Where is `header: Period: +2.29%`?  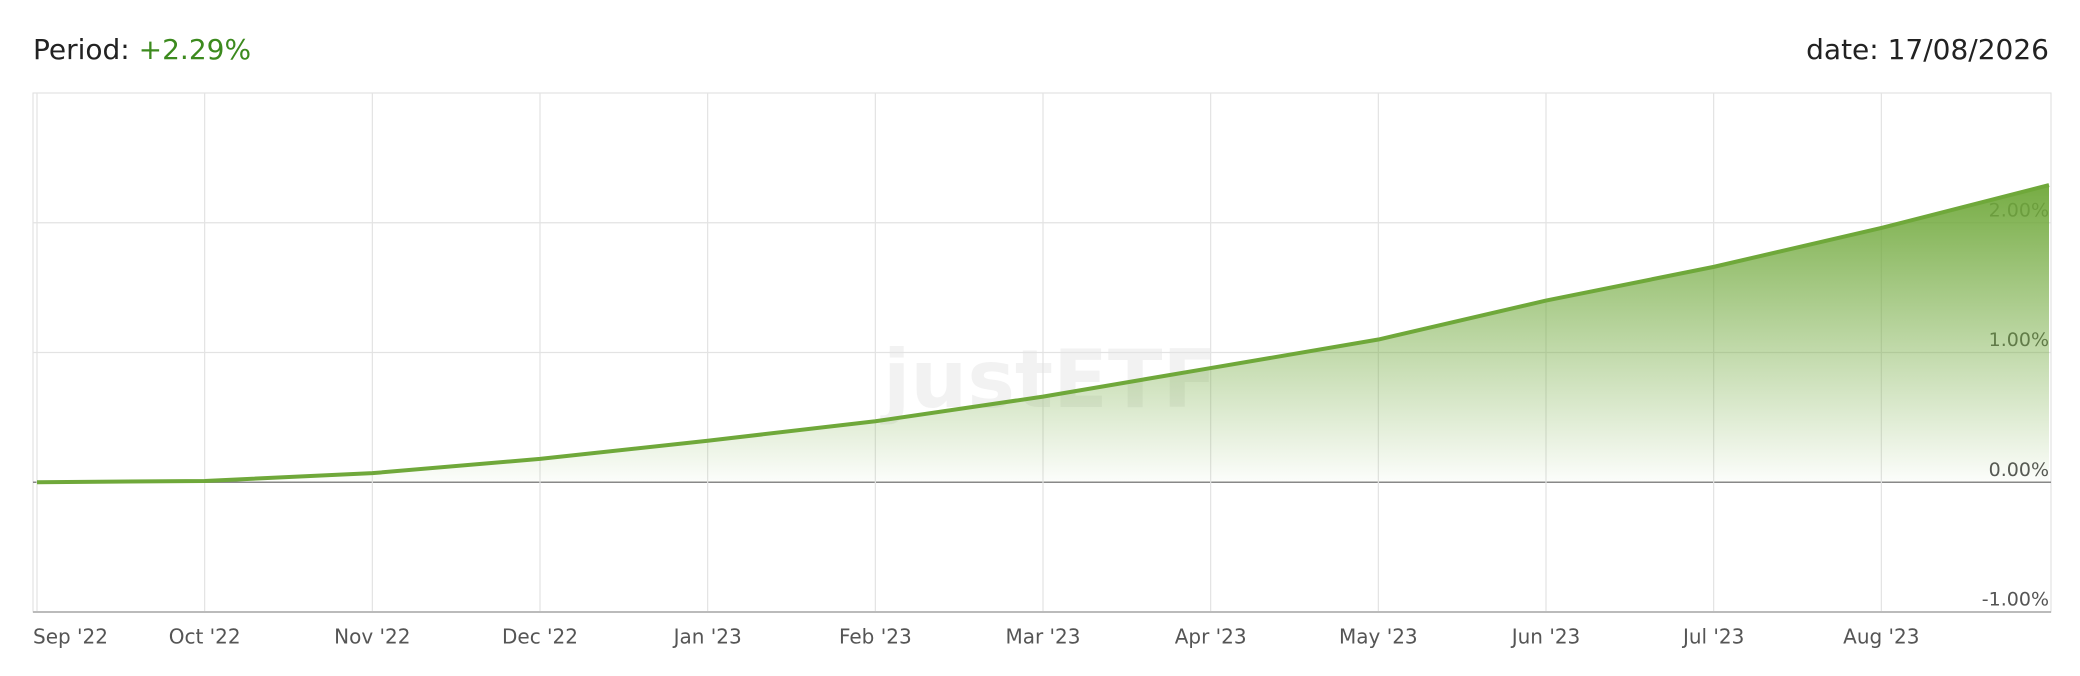
header: Period: +2.29% is located at coordinates (142, 49).